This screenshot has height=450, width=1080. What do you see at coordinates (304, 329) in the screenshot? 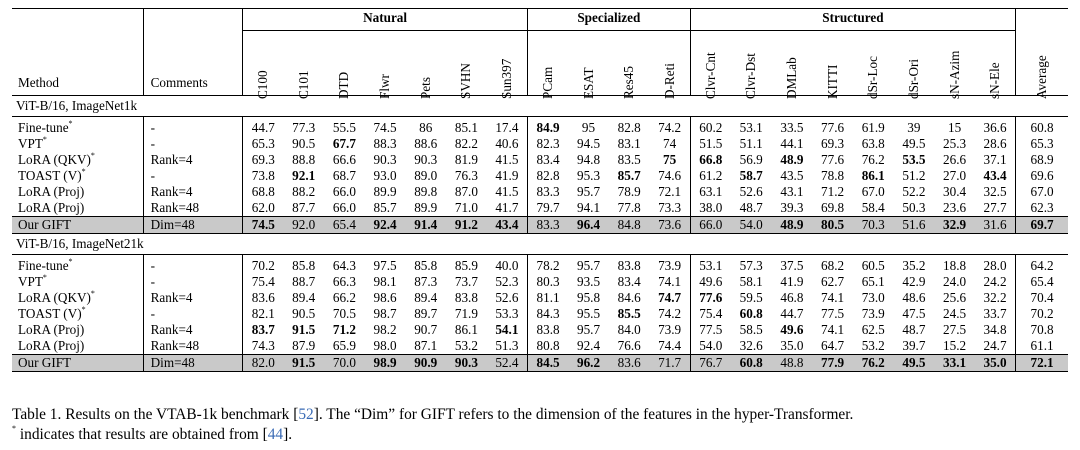
I see `value-cell: 91.5` at bounding box center [304, 329].